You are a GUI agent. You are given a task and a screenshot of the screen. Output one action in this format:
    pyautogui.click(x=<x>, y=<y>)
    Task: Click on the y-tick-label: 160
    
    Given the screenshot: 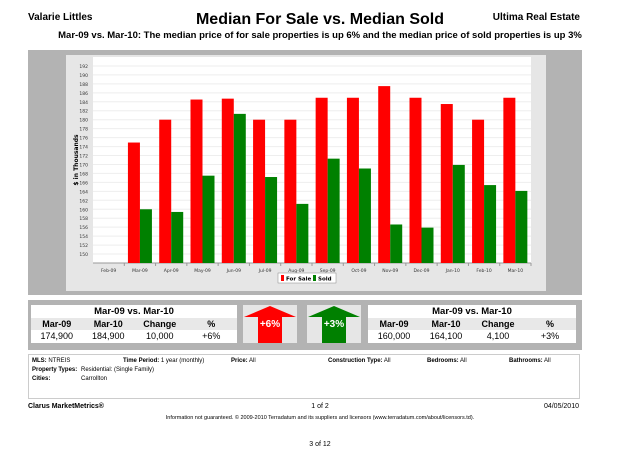 What is the action you would take?
    pyautogui.click(x=83, y=210)
    